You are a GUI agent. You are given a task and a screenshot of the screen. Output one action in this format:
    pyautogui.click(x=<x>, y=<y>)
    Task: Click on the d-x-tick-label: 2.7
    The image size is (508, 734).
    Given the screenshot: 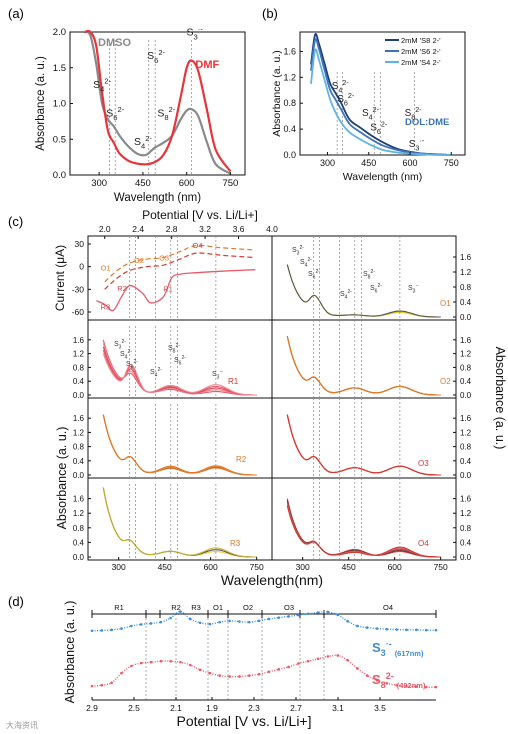 What is the action you would take?
    pyautogui.click(x=296, y=708)
    